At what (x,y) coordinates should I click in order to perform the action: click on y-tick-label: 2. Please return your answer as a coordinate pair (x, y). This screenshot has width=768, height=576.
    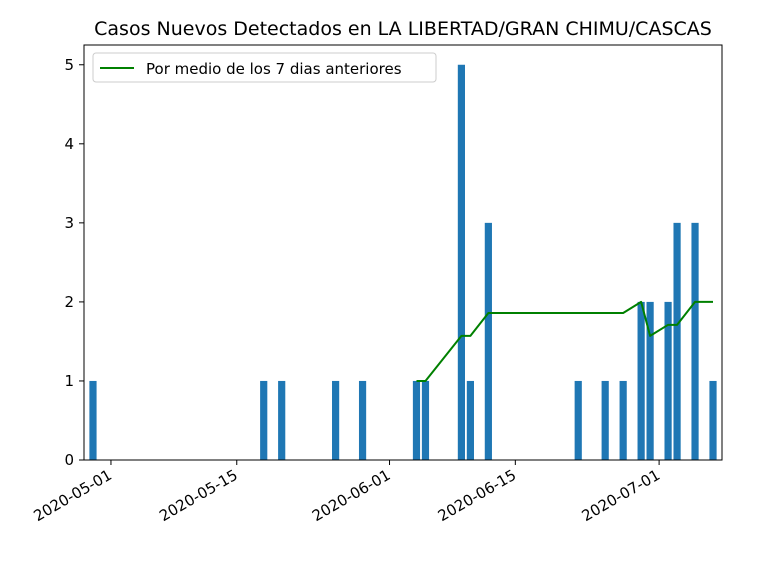
    Looking at the image, I should click on (69, 302).